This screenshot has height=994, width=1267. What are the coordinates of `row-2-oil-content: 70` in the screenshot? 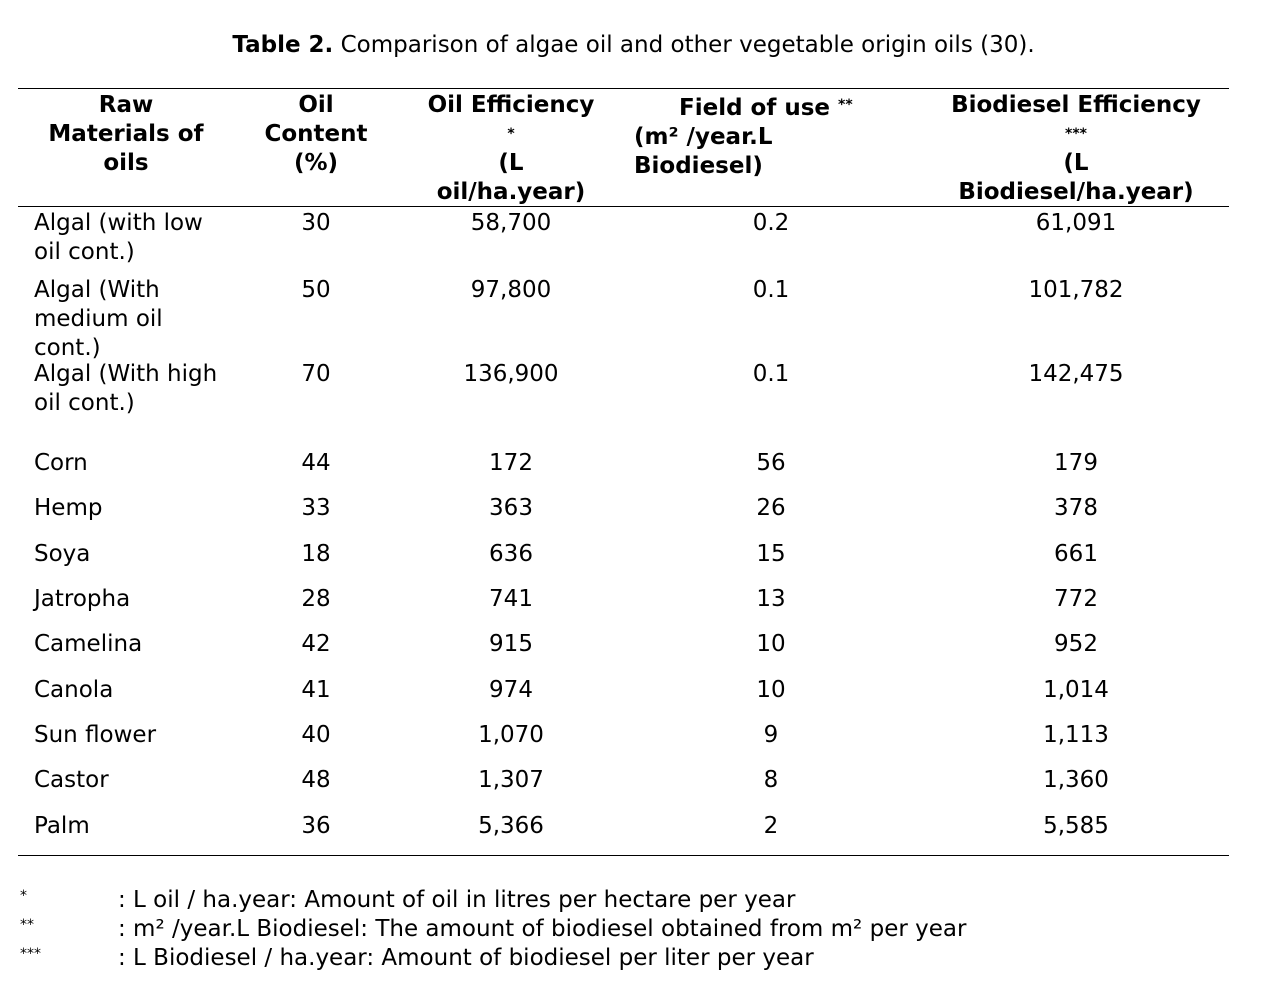 It's located at (316, 374).